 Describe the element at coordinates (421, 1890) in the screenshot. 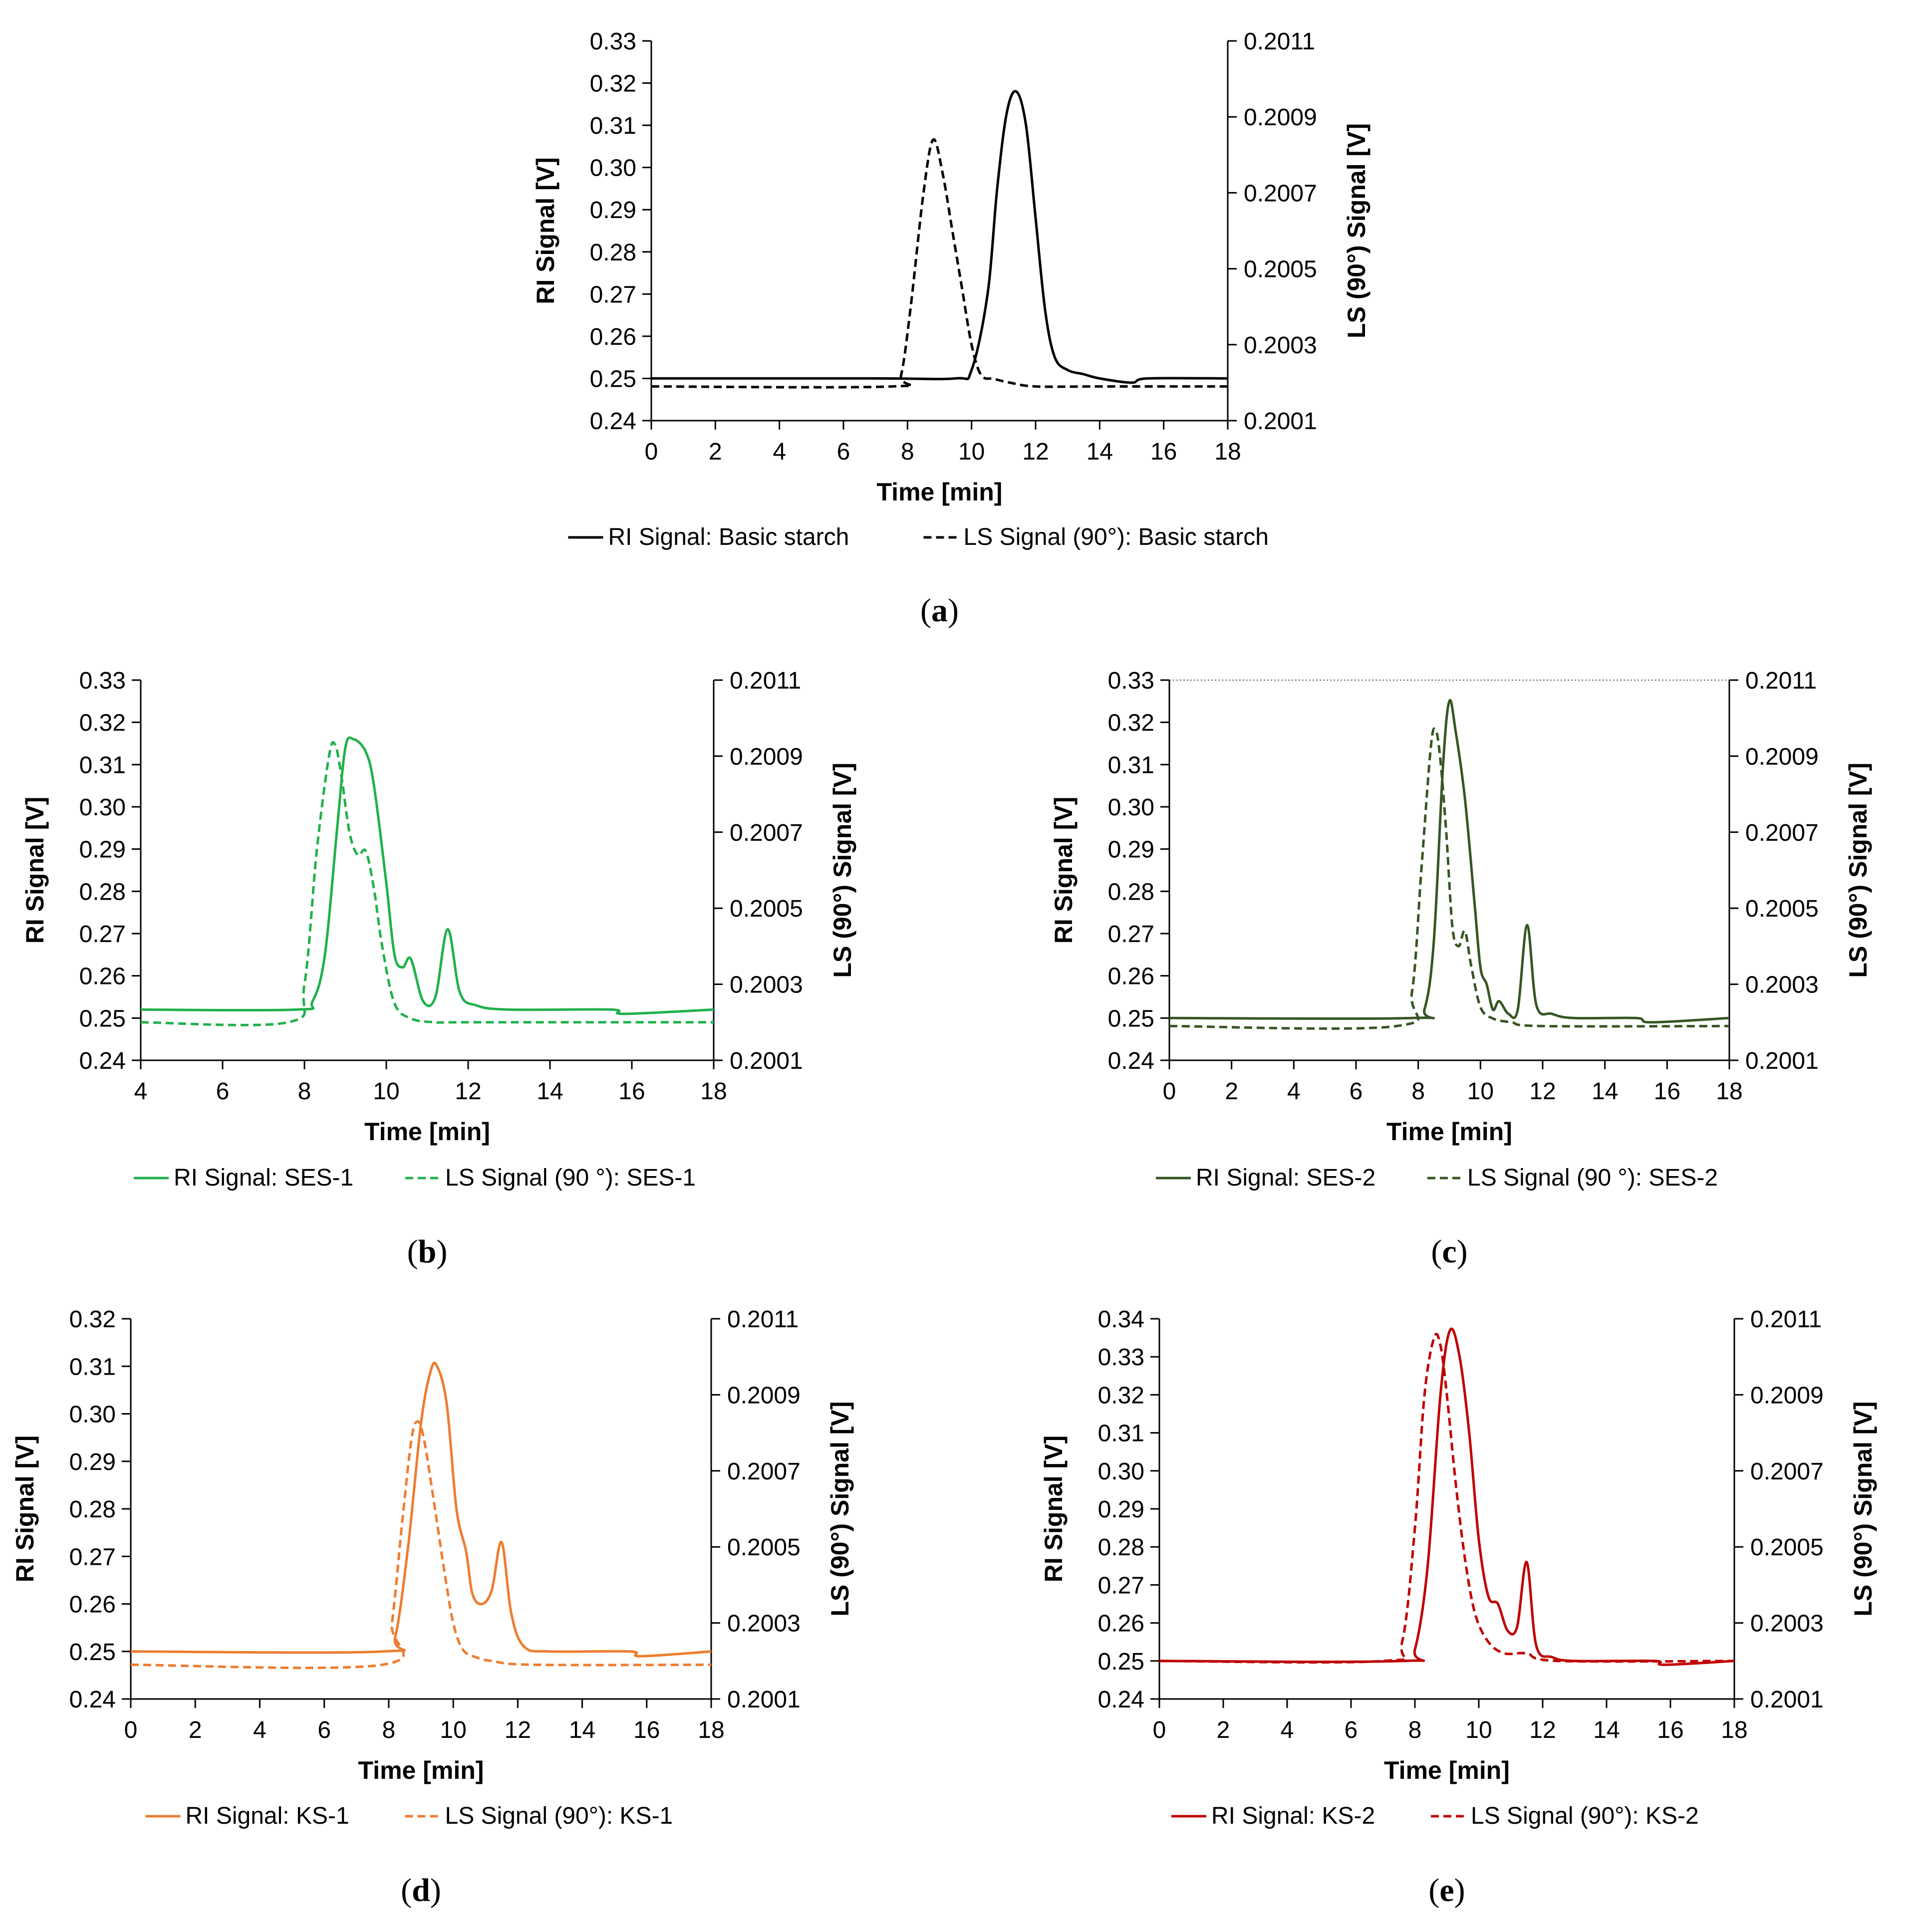

I see `panel-caption-letter: d` at that location.